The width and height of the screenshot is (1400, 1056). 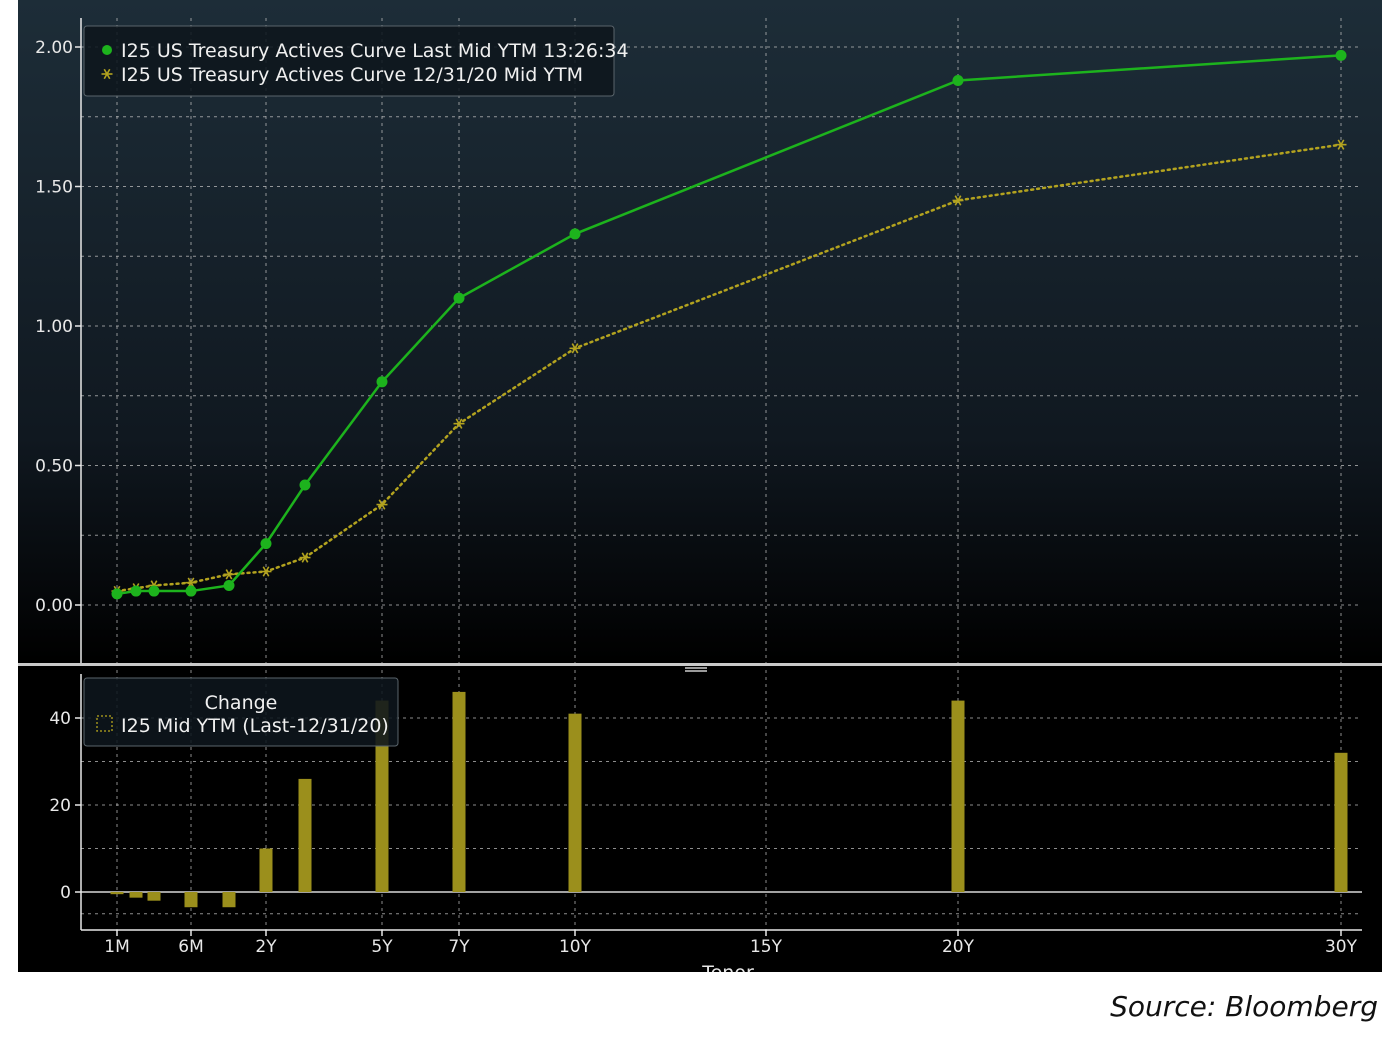 I want to click on bottom-y-axis: 0 20 40, so click(x=65, y=802).